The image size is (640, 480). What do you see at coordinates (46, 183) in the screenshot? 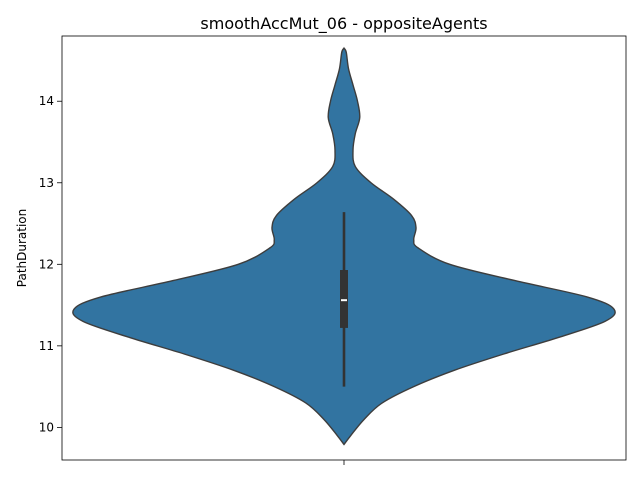
I see `y-tick-label: 13` at bounding box center [46, 183].